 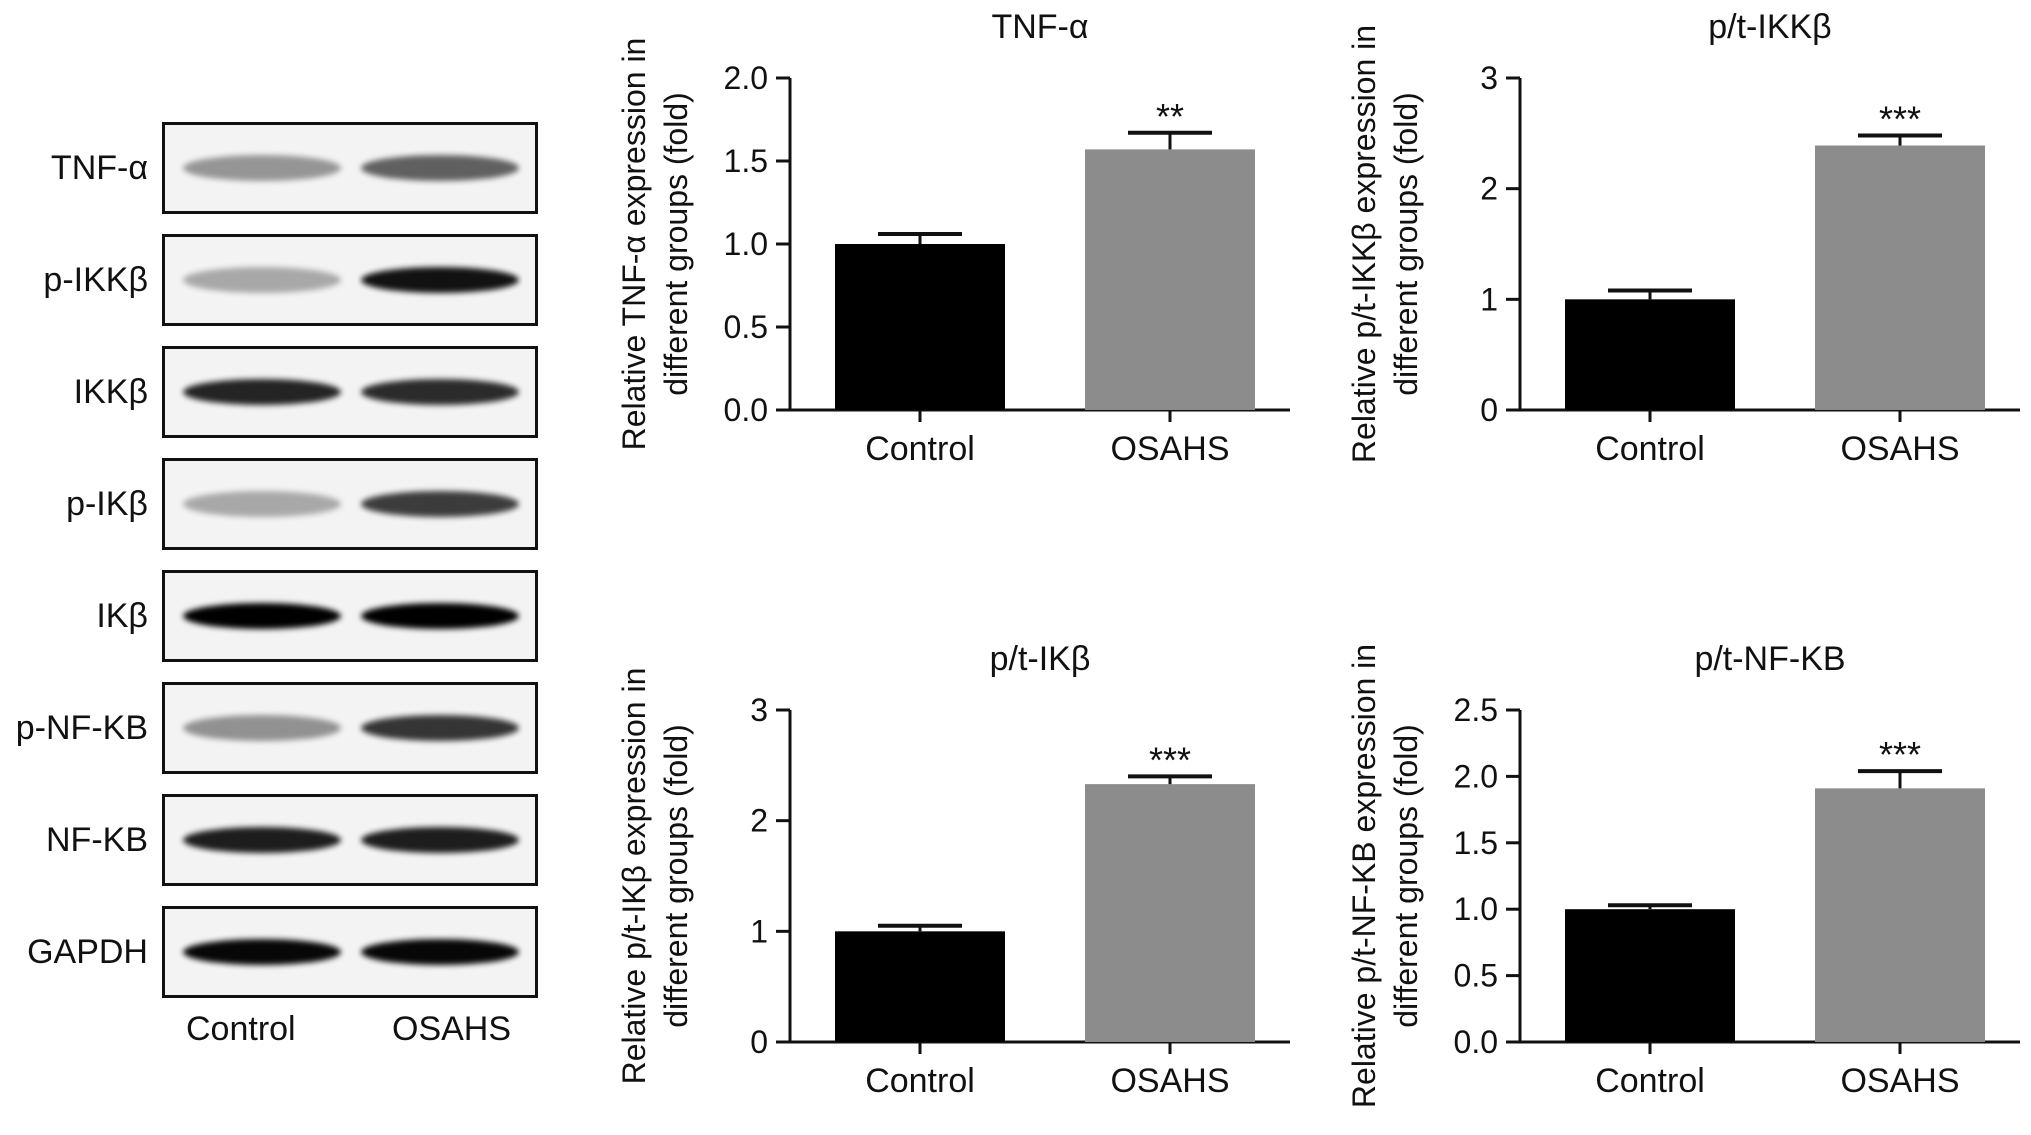 What do you see at coordinates (97, 840) in the screenshot?
I see `blot-row-label: NF-KB` at bounding box center [97, 840].